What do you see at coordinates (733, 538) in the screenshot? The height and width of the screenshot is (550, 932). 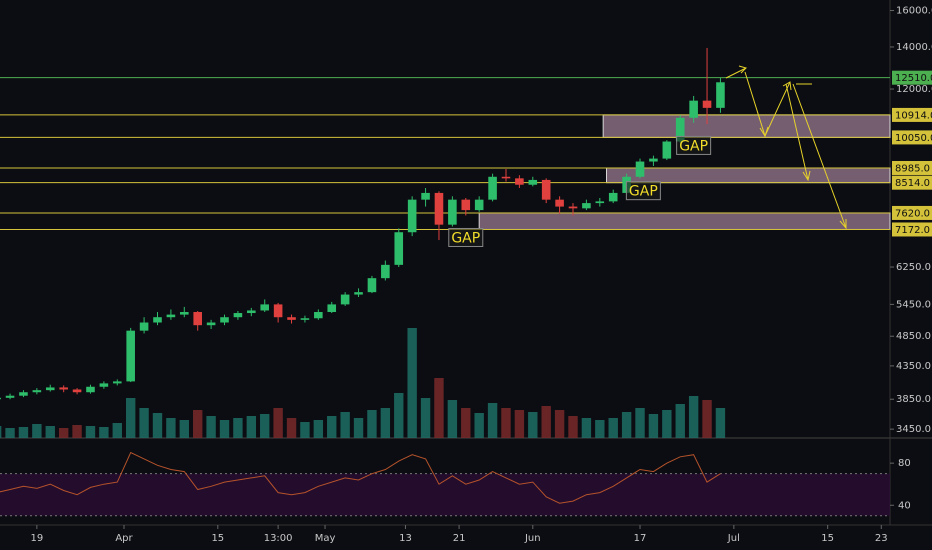 I see `x-tick-label: Jul` at bounding box center [733, 538].